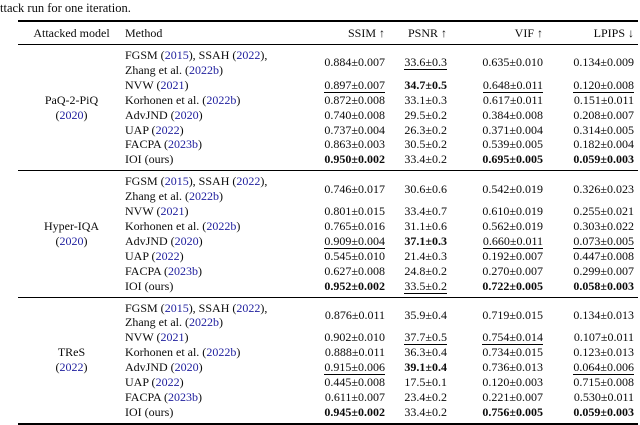 This screenshot has height=425, width=640. Describe the element at coordinates (425, 63) in the screenshot. I see `psnr-value: 33.6±0.3` at that location.